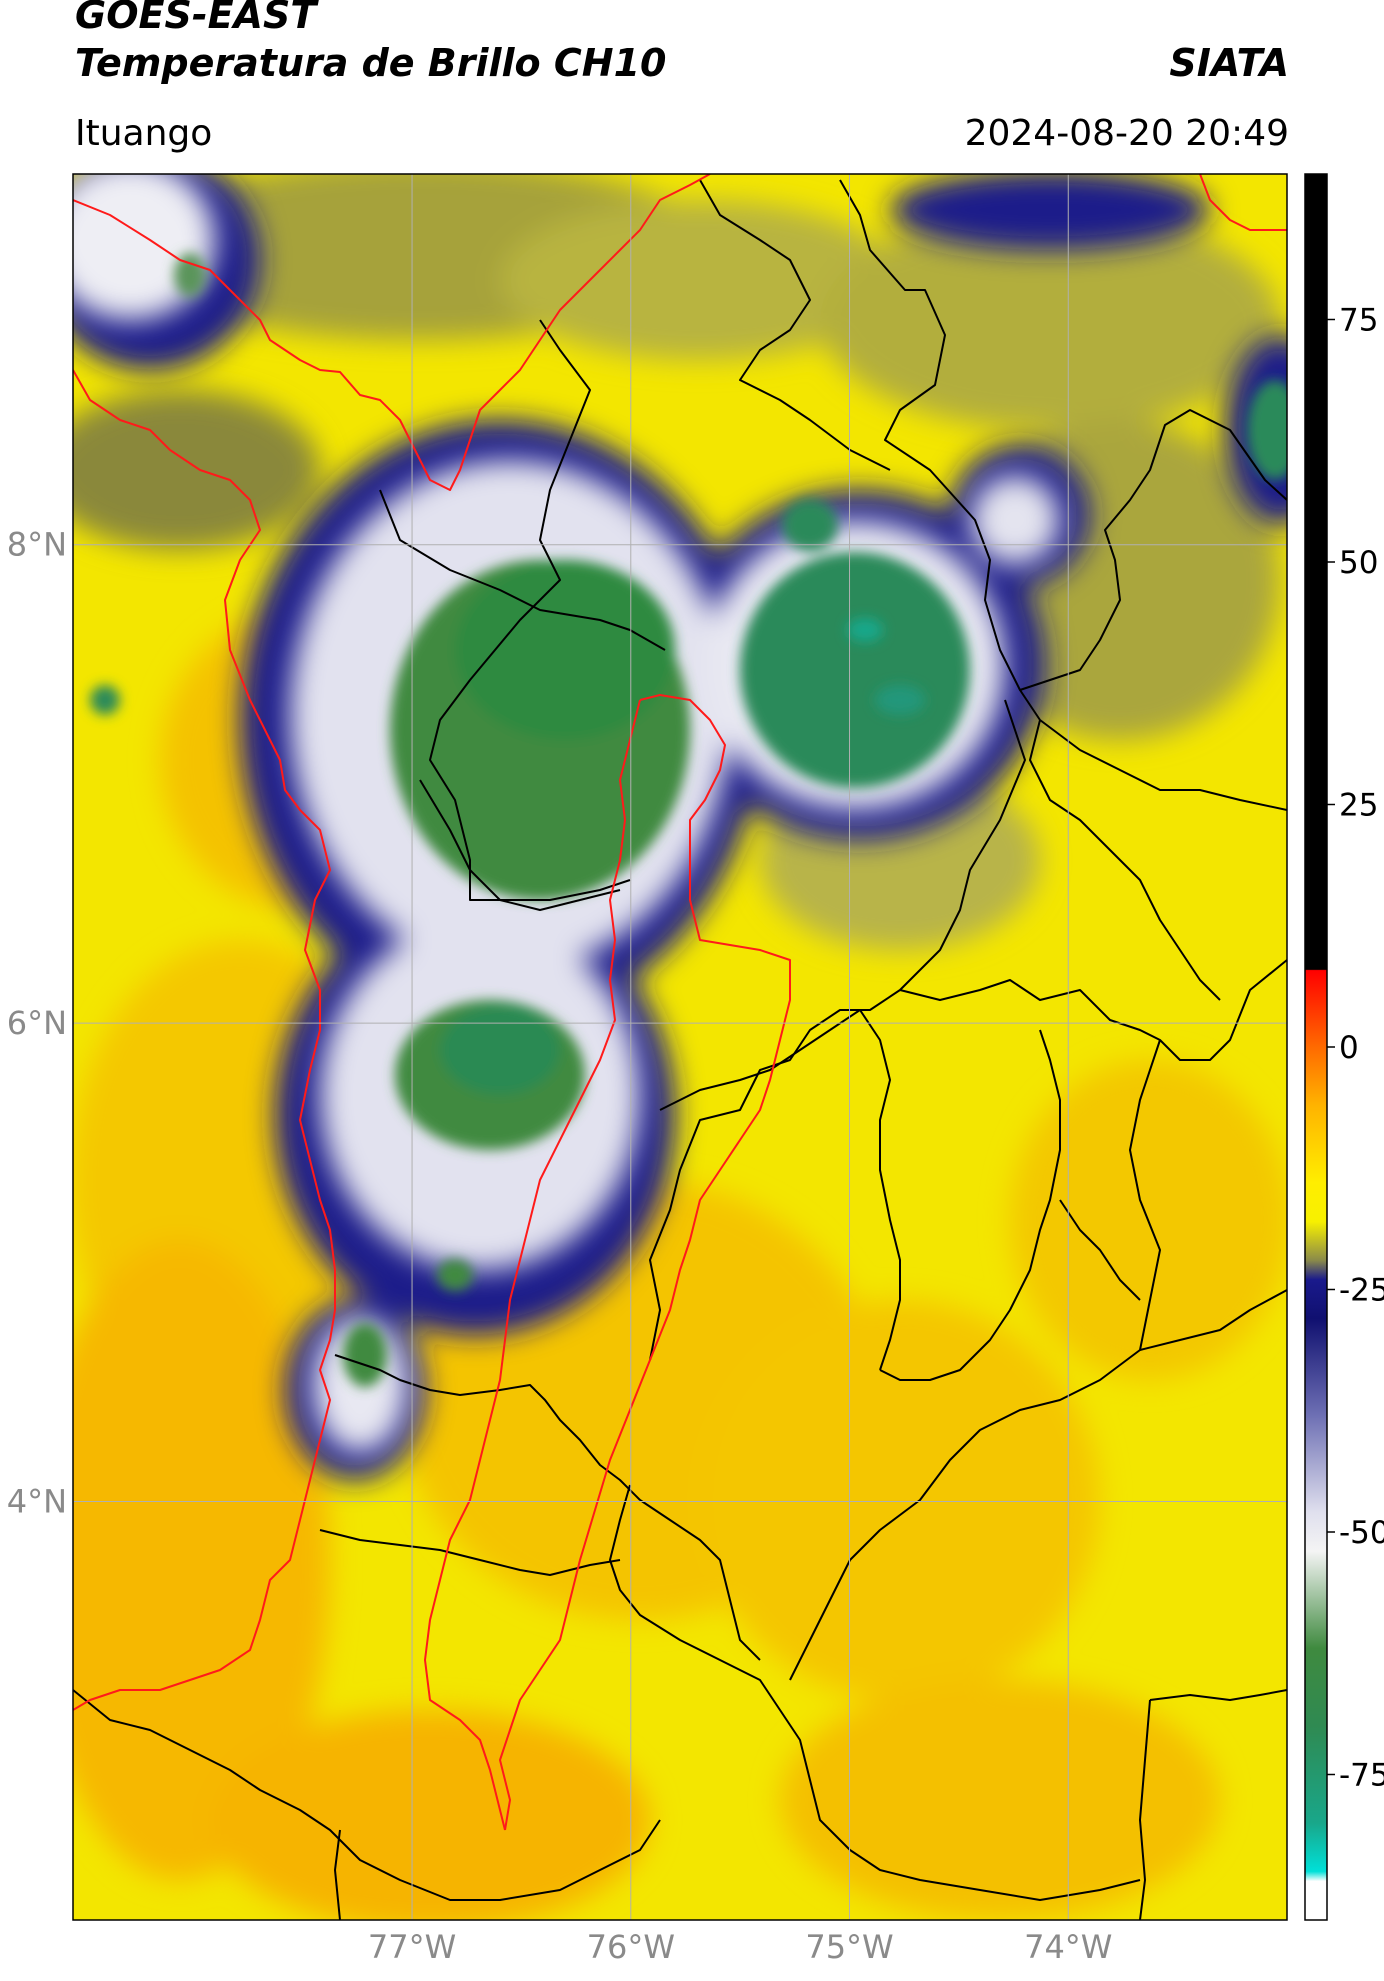 The image size is (1384, 1981). What do you see at coordinates (1358, 806) in the screenshot?
I see `colorbar-tick-label: 25` at bounding box center [1358, 806].